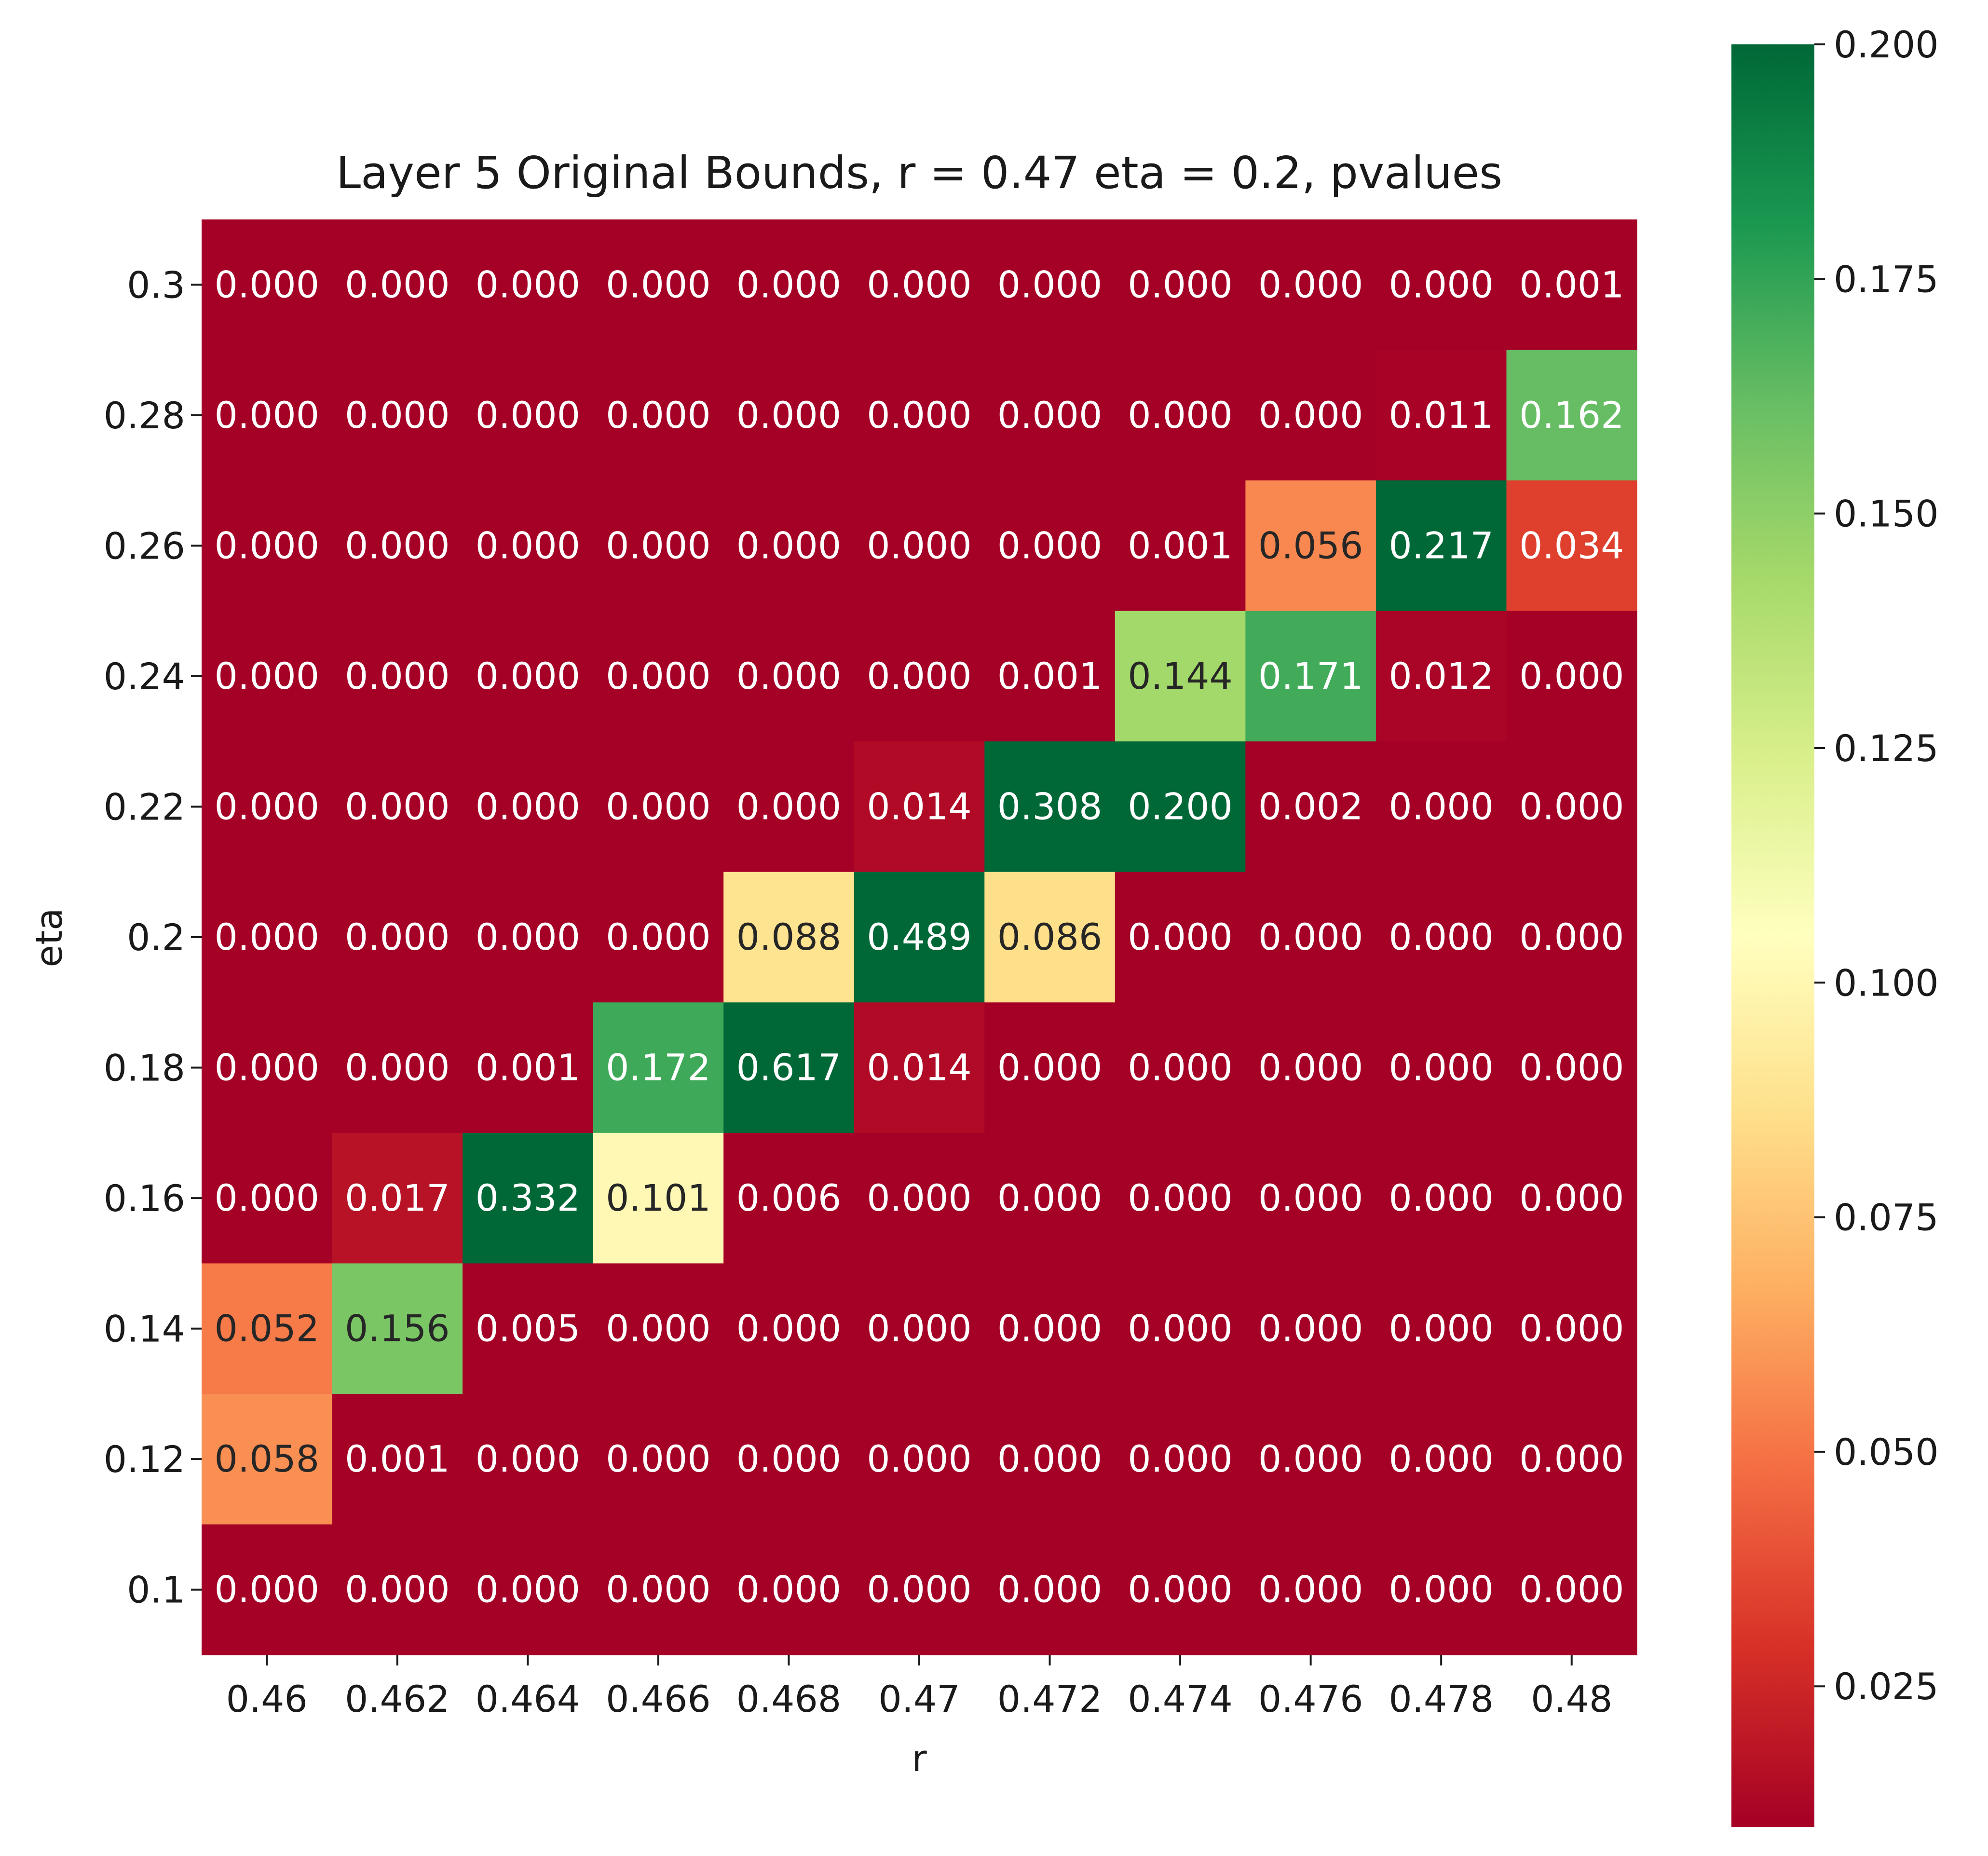 The image size is (1988, 1856). I want to click on x-tick-label: 0.466, so click(658, 1699).